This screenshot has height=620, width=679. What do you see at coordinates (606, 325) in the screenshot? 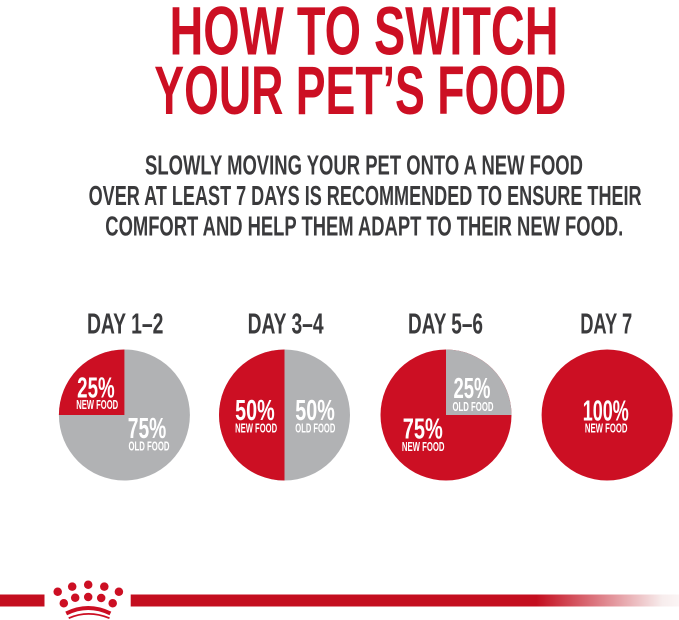
I see `svg-text: DAY 7` at bounding box center [606, 325].